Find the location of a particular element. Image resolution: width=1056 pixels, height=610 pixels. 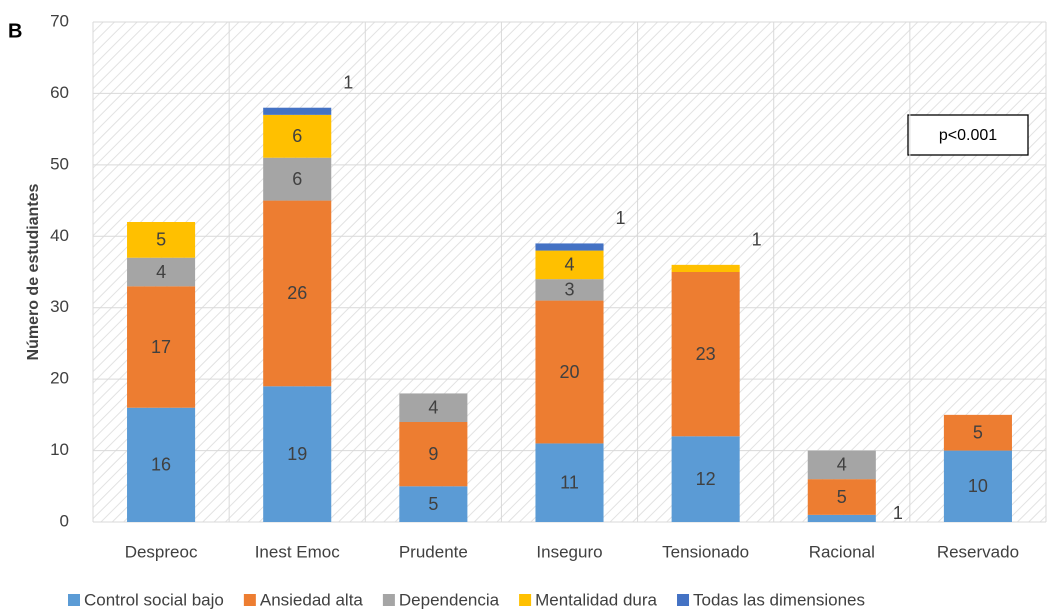

x-tick-label: Racional is located at coordinates (842, 551).